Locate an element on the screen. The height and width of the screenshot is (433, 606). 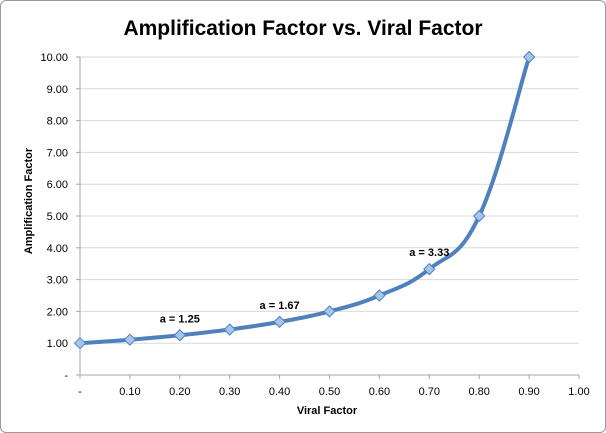
y-tick-label: 3.00 is located at coordinates (57, 281).